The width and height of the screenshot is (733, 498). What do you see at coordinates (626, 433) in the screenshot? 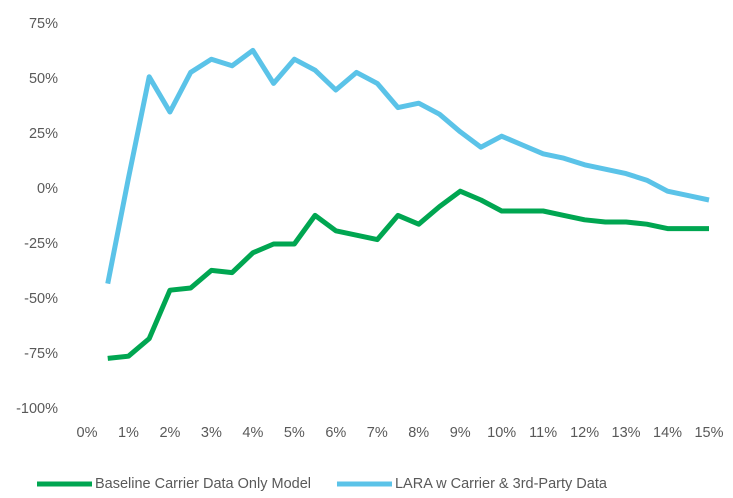
I see `x-tick-label: 13%` at bounding box center [626, 433].